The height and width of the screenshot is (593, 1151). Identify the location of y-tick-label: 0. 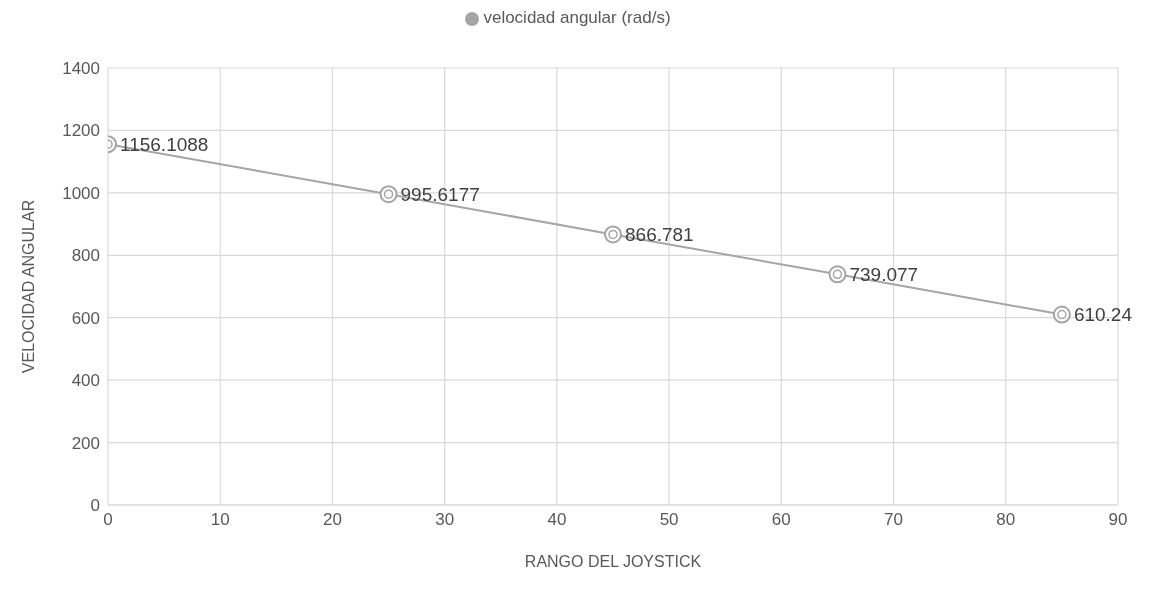
(95, 506).